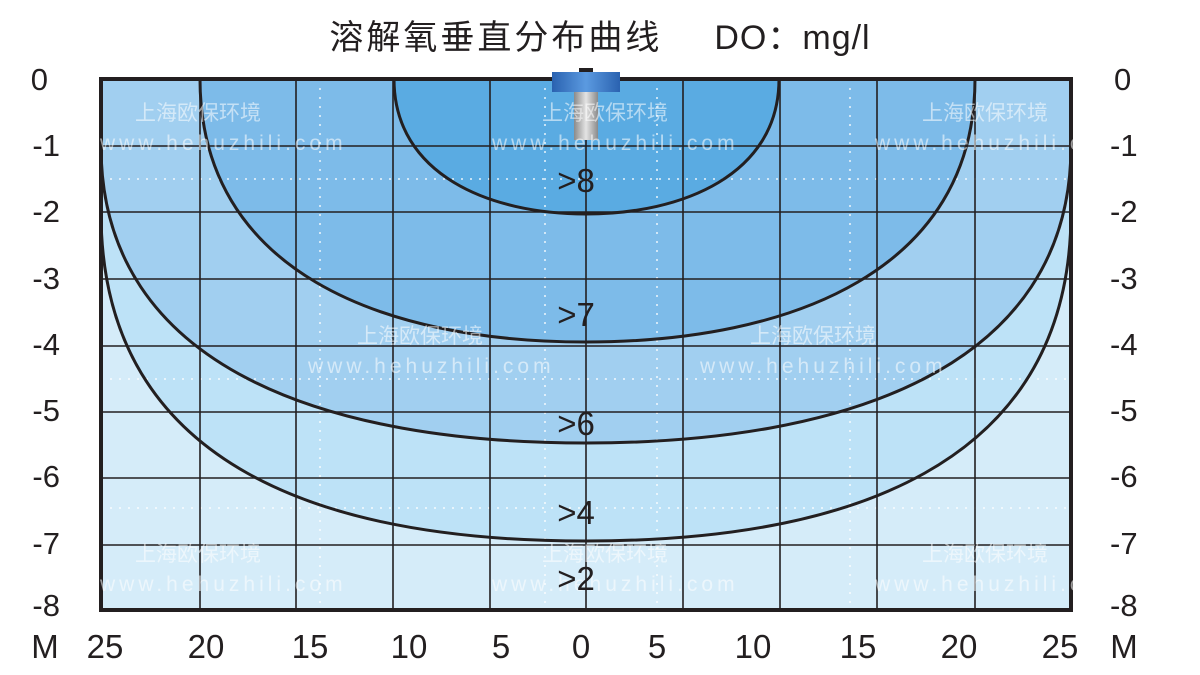 The width and height of the screenshot is (1200, 675). Describe the element at coordinates (46, 476) in the screenshot. I see `y-tick-left: -6` at that location.